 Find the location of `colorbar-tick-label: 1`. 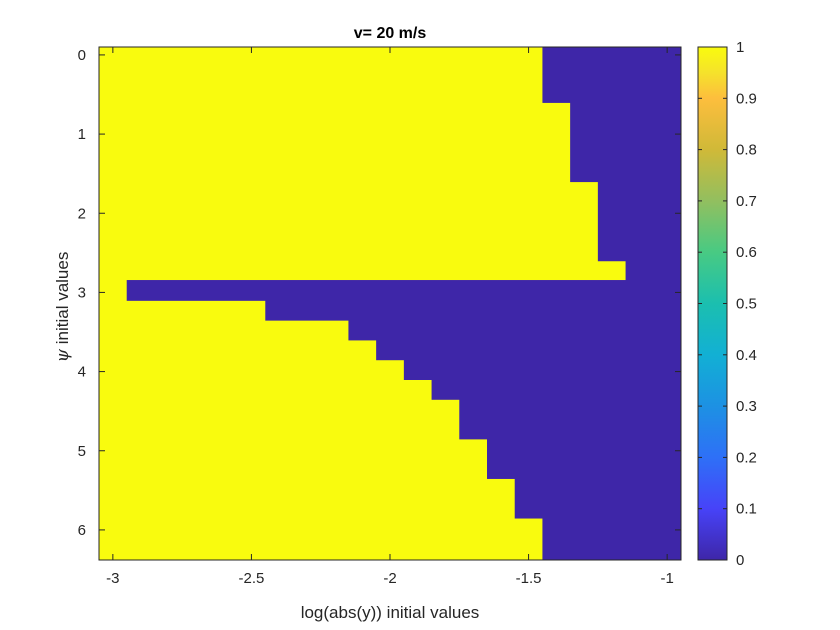

colorbar-tick-label: 1 is located at coordinates (740, 47).